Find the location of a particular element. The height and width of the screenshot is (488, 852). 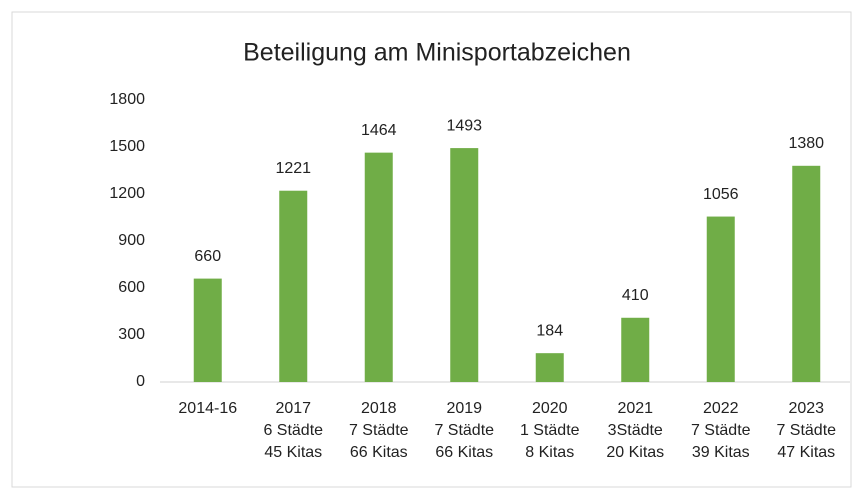

x-tick-label: 47 Kitas is located at coordinates (806, 452).